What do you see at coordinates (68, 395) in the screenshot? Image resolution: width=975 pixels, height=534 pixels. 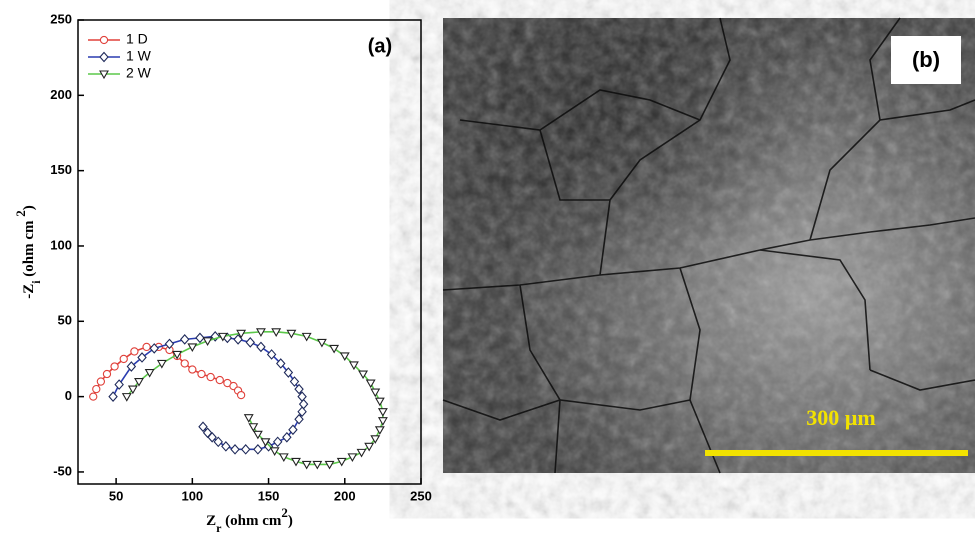 I see `y-tick-label: 0` at bounding box center [68, 395].